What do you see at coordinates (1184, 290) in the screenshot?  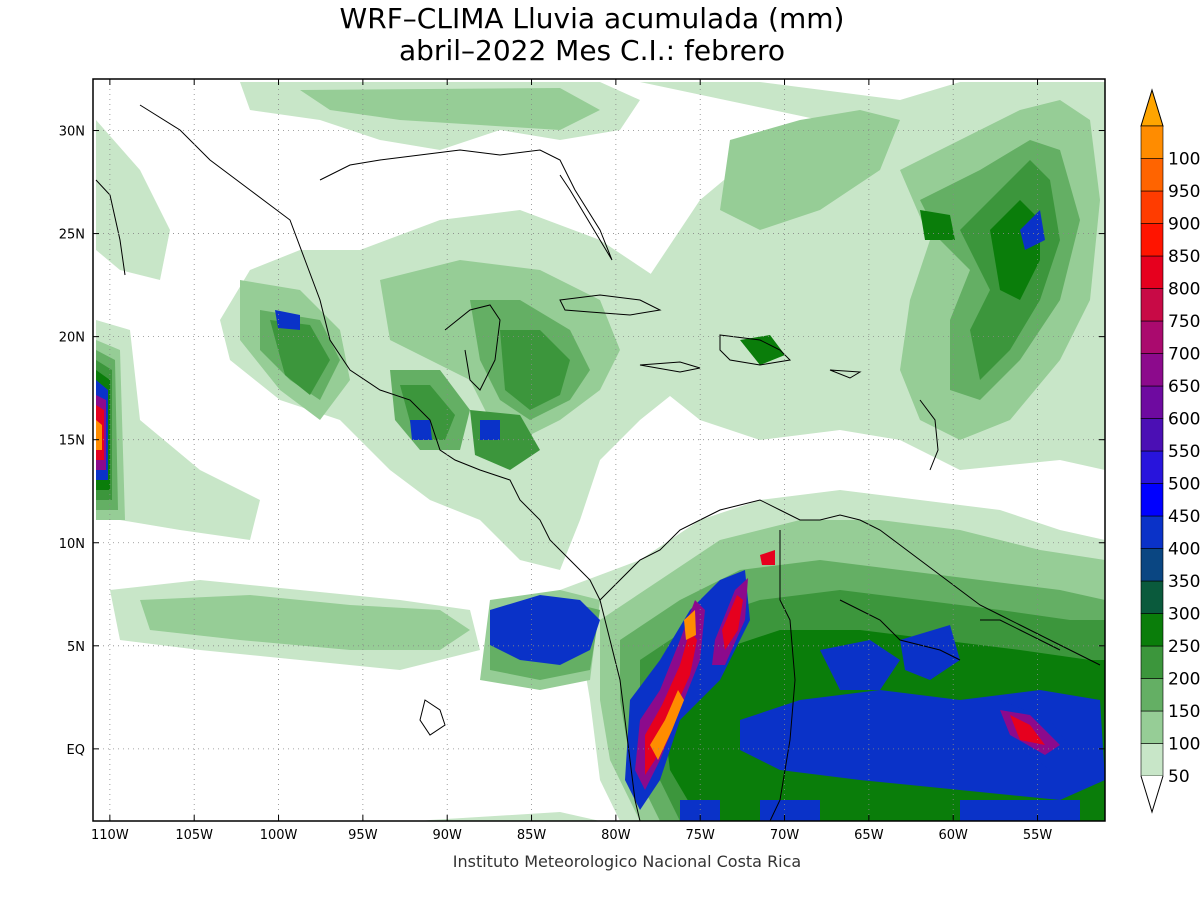 I see `colorbar-label: 800` at bounding box center [1184, 290].